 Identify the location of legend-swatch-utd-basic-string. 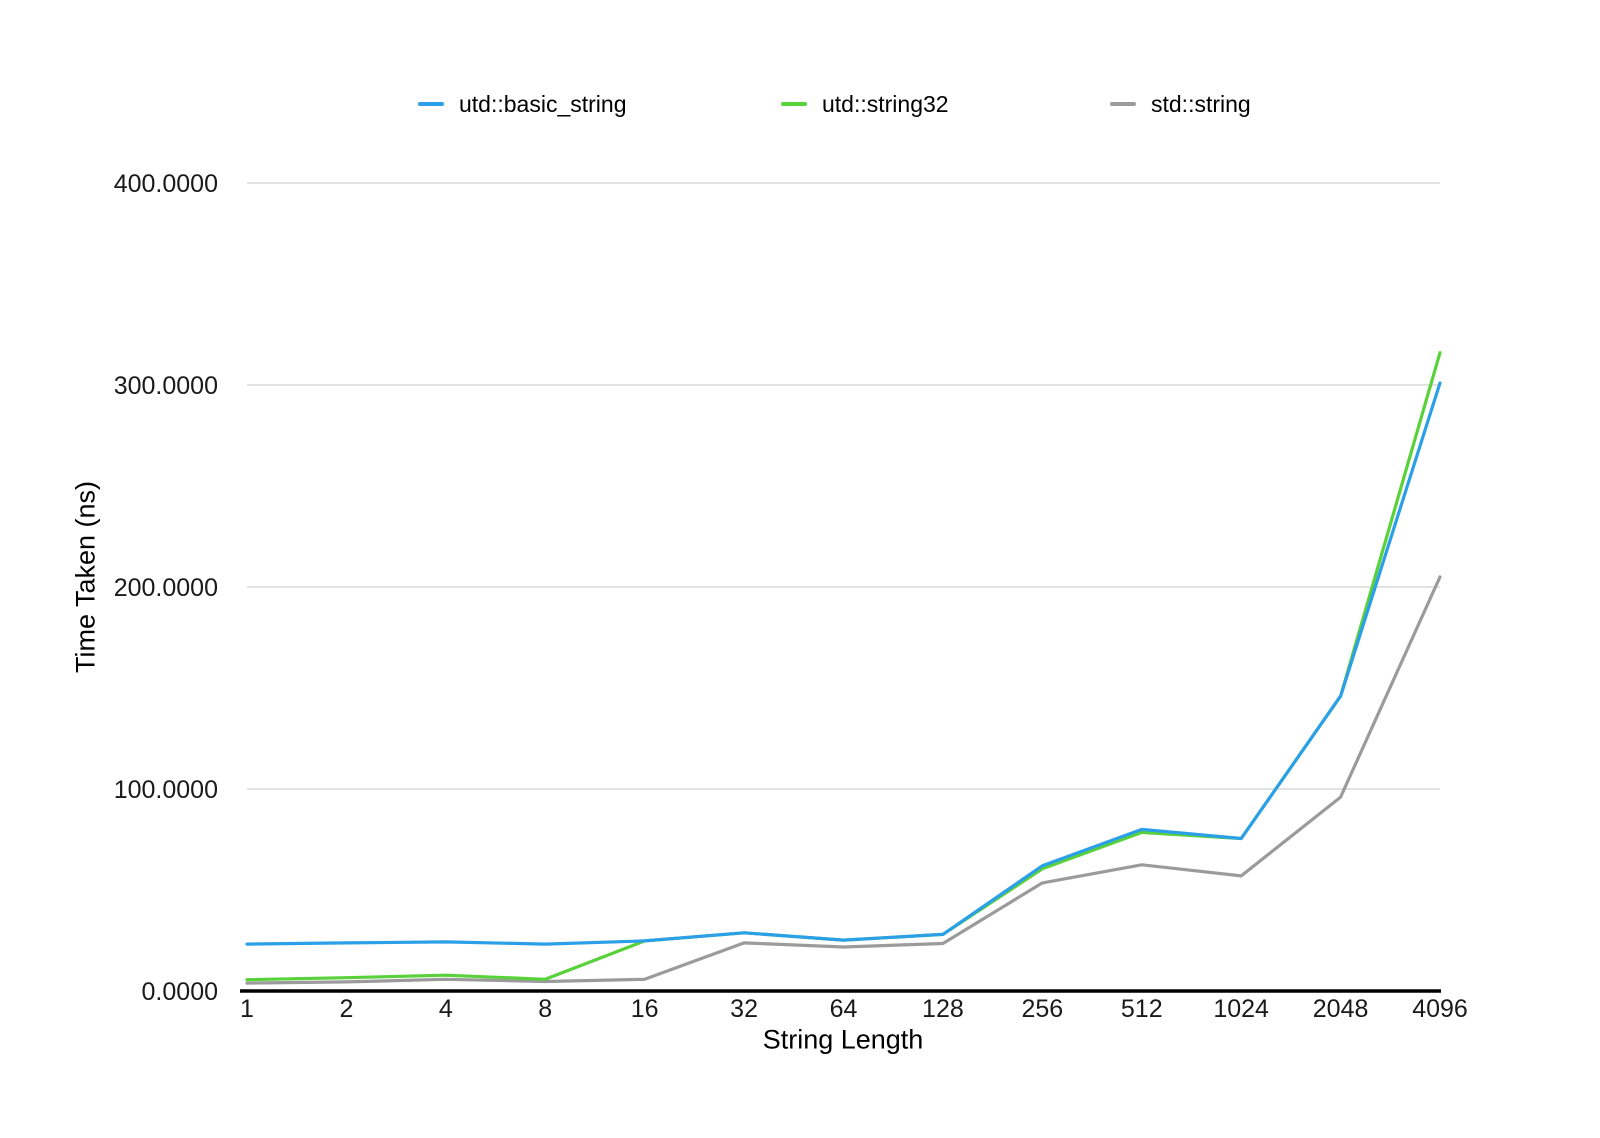
(431, 104).